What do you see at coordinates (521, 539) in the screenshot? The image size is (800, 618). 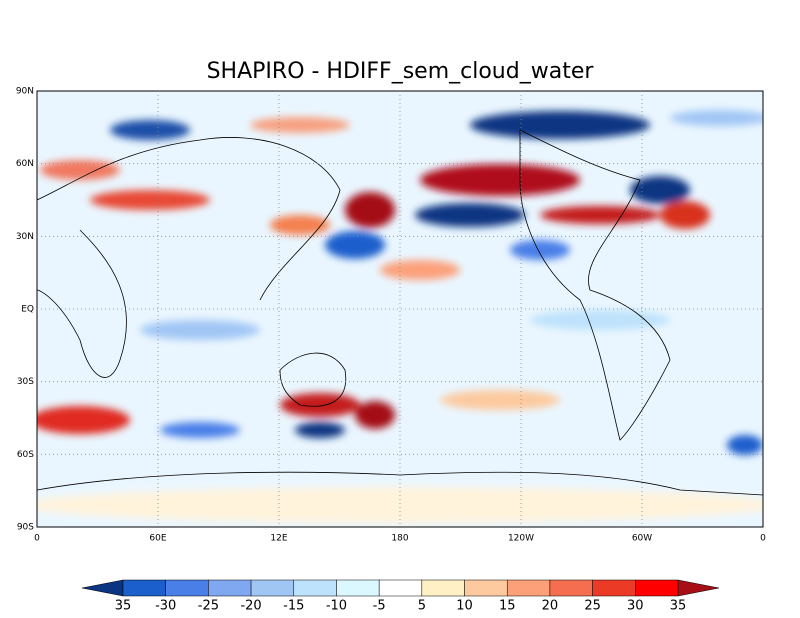 I see `lon-label: 120W` at bounding box center [521, 539].